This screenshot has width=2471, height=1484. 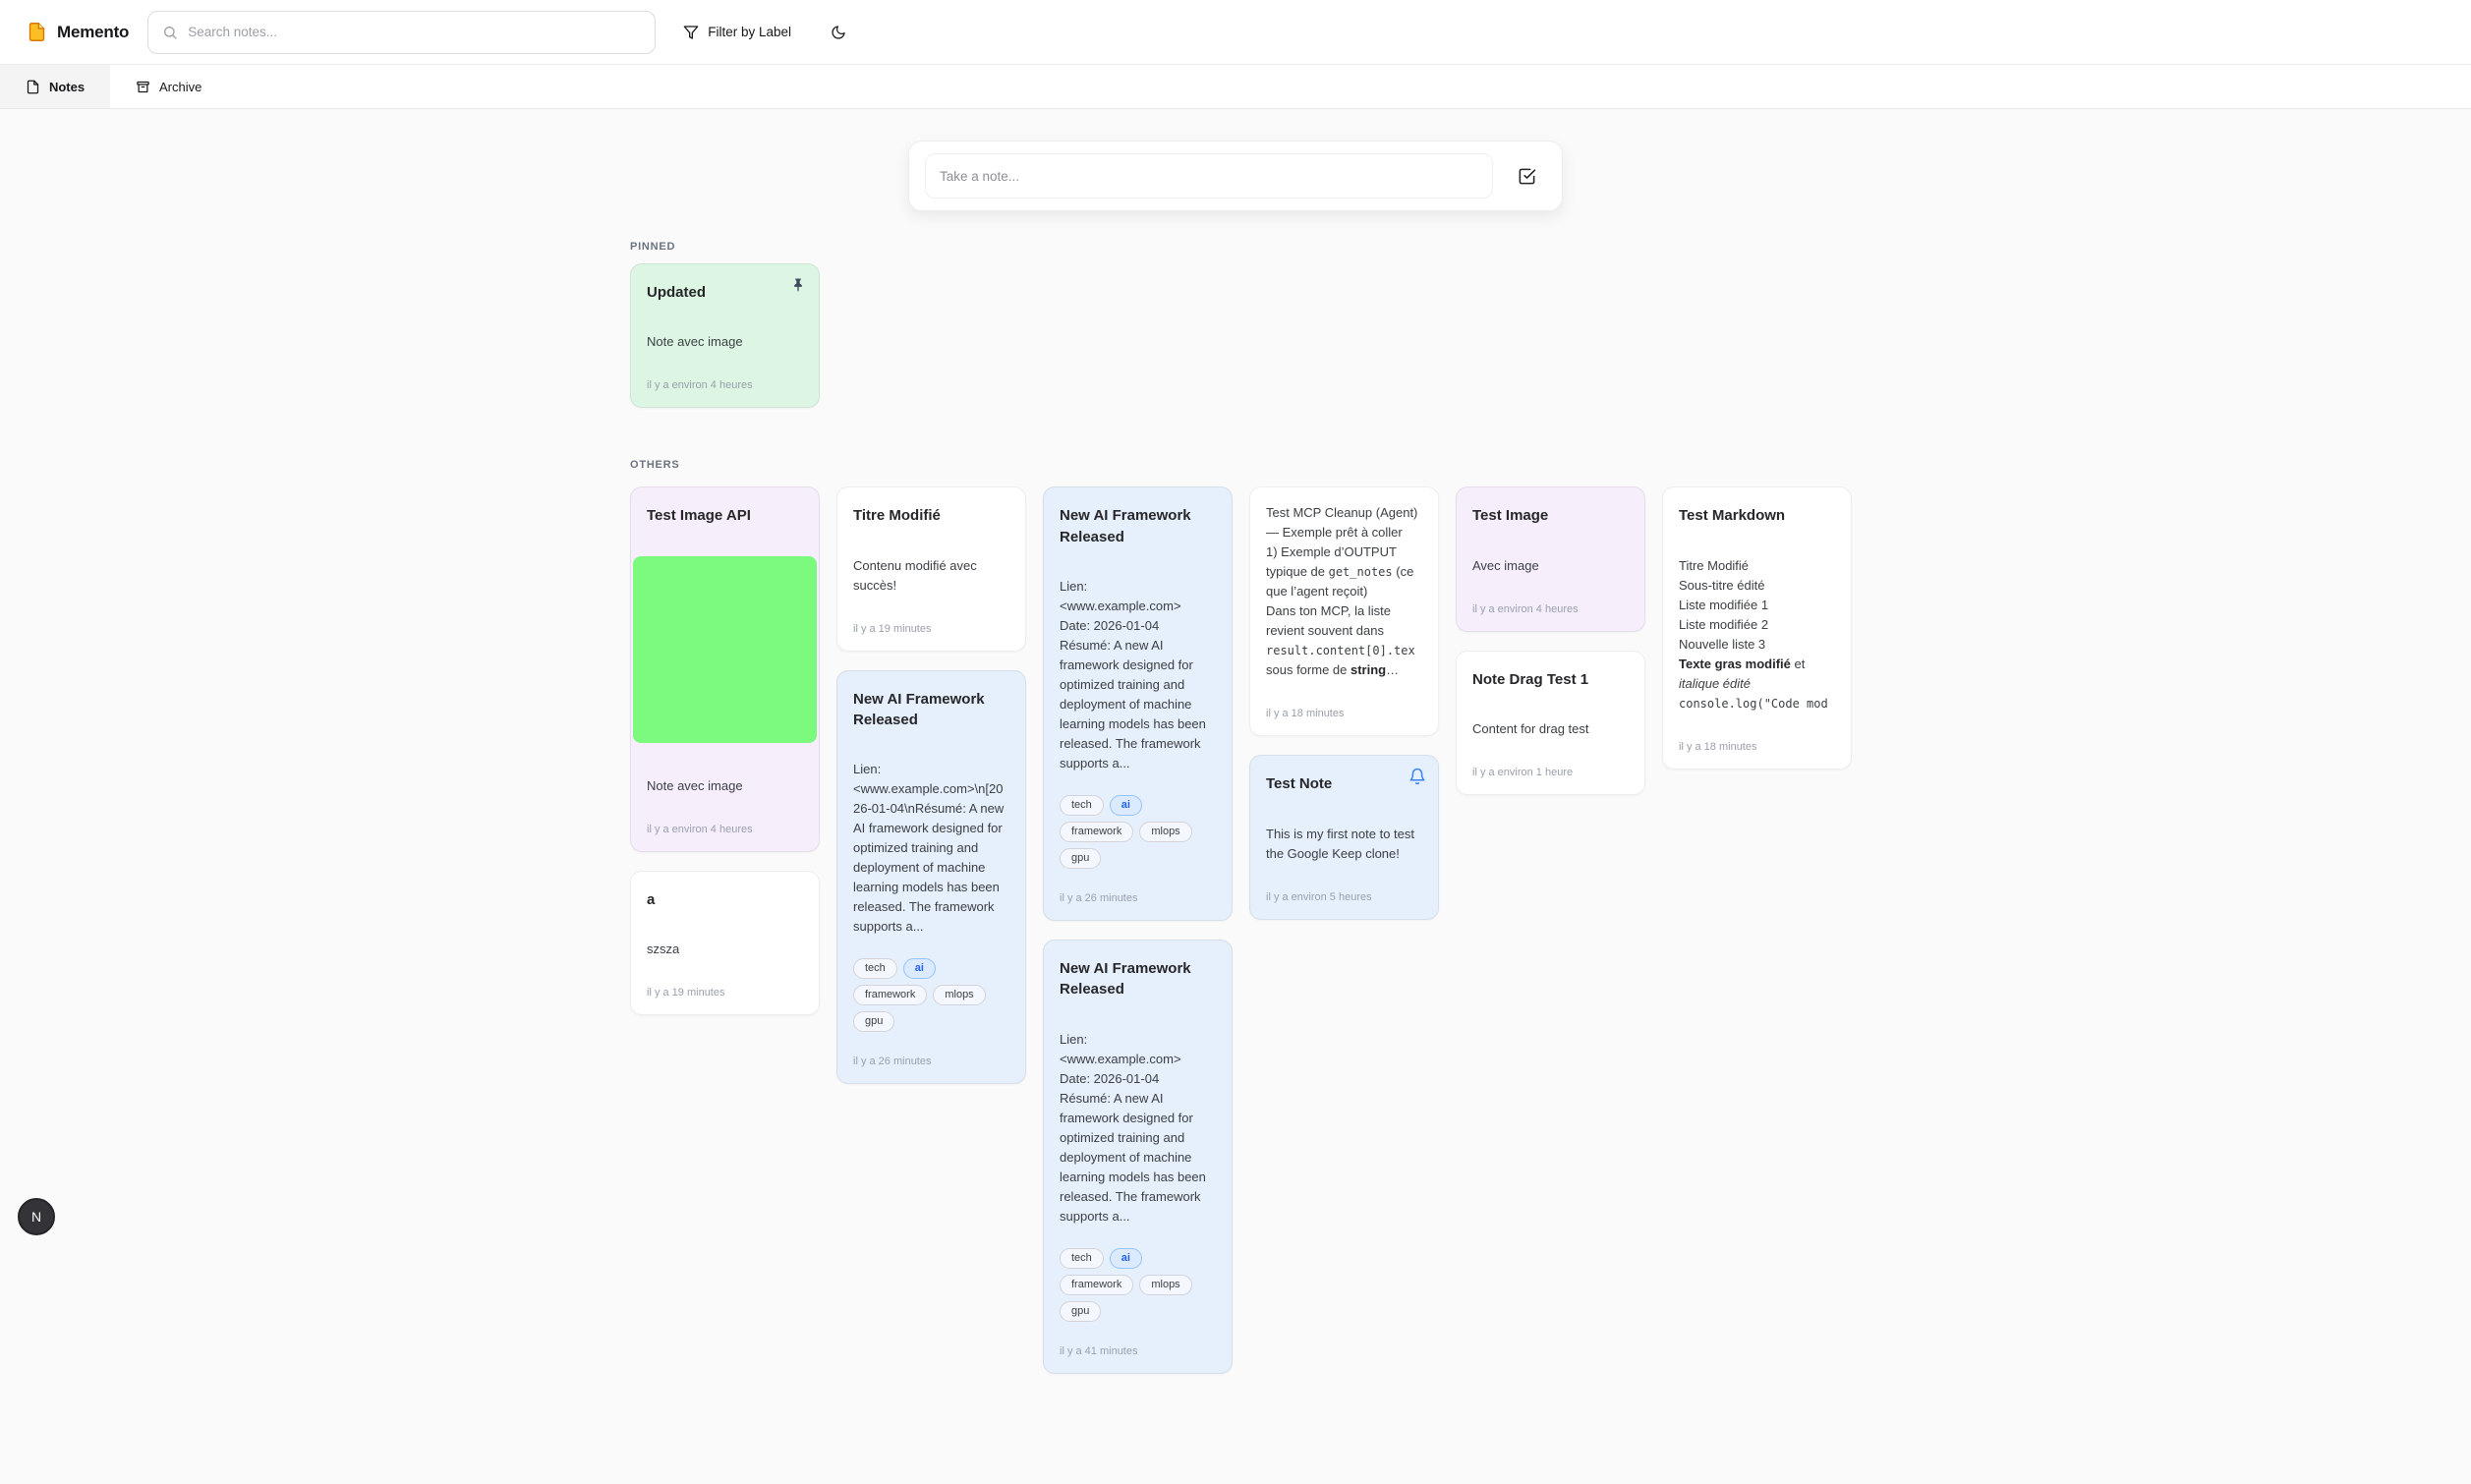 I want to click on app-brand: Memento, so click(x=78, y=32).